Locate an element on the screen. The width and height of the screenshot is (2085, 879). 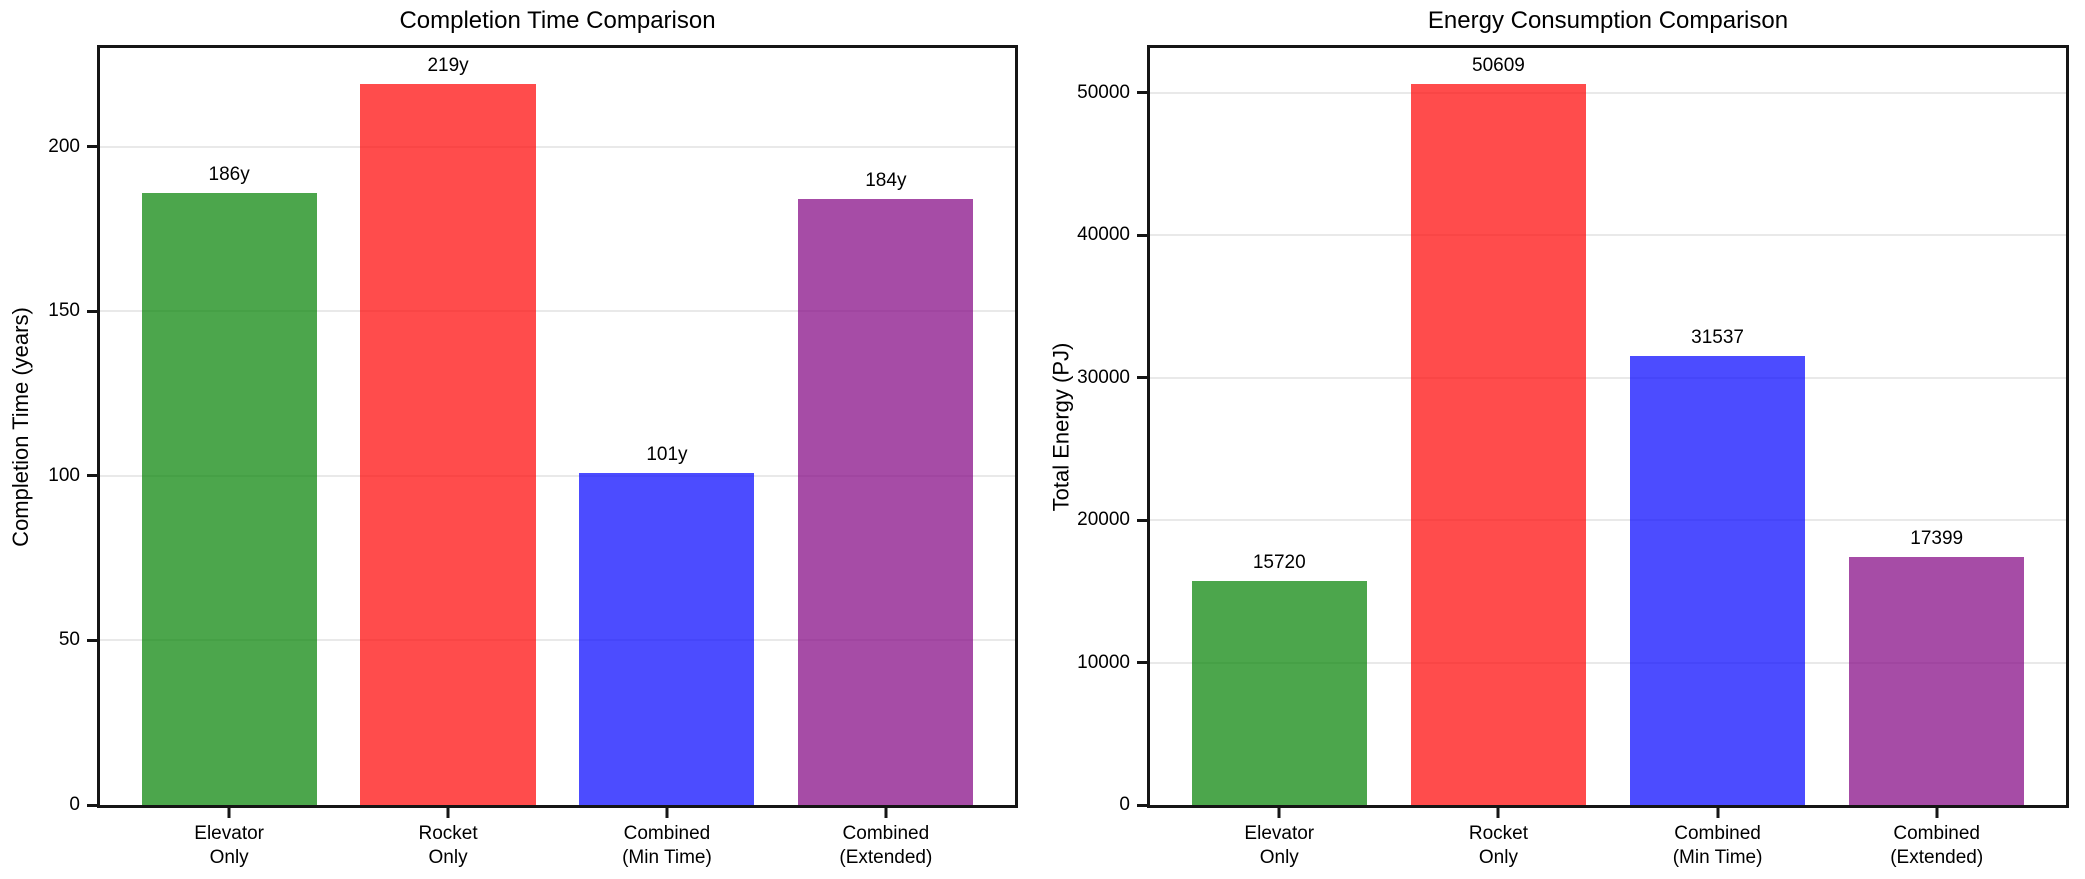
bar-value-label: 50609 is located at coordinates (1498, 66).